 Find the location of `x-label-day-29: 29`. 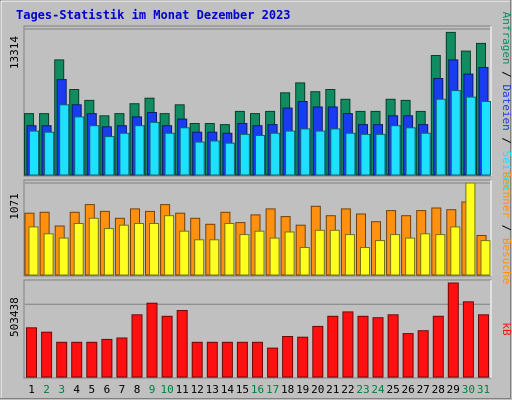

x-label-day-29: 29 is located at coordinates (453, 389).